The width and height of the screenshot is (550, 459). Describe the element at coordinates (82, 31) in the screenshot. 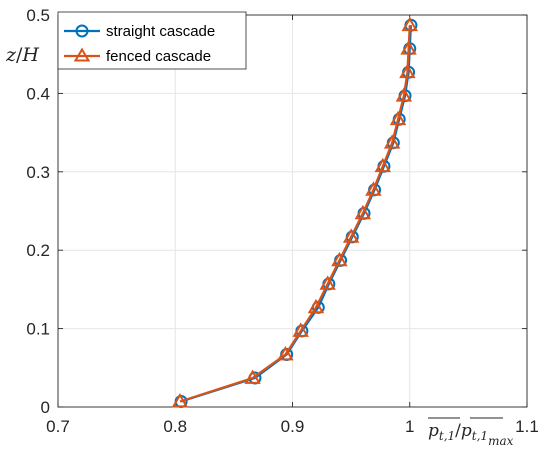

I see `legend-marker-circle` at that location.